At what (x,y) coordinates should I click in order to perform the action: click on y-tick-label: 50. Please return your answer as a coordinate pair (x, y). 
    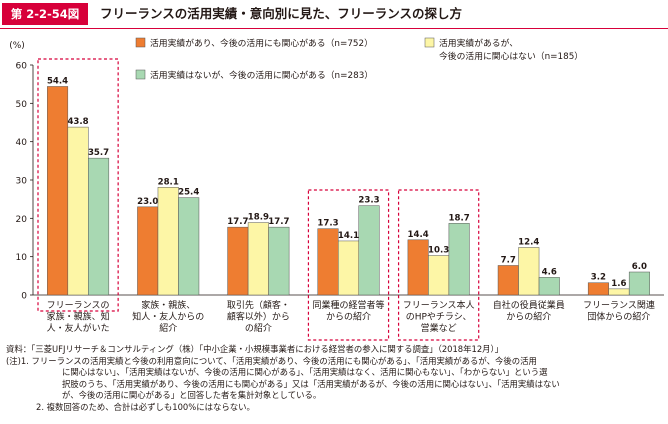
    Looking at the image, I should click on (22, 105).